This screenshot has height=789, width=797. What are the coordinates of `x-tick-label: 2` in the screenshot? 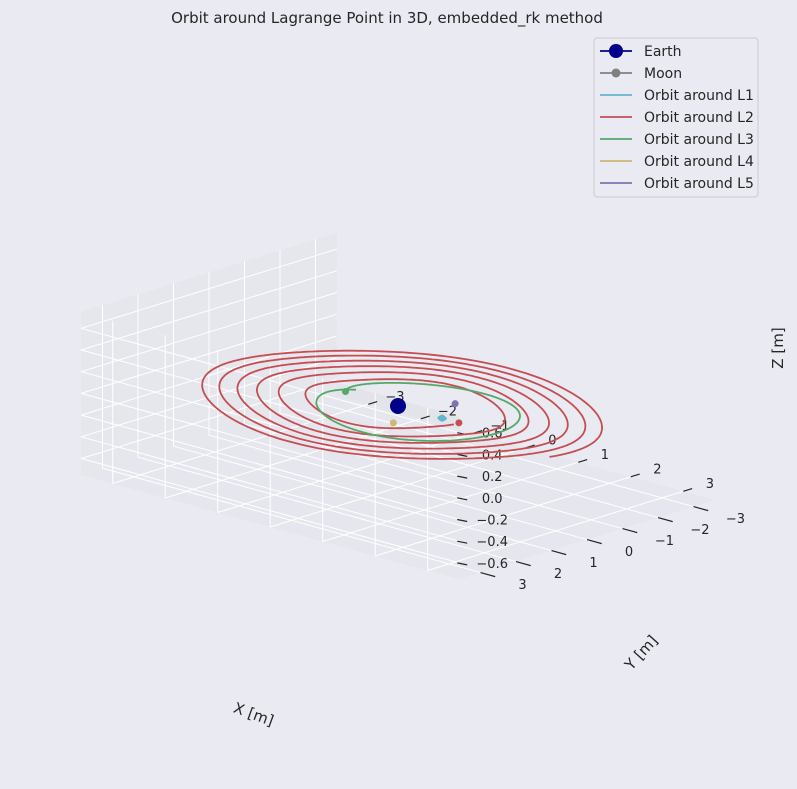 It's located at (657, 470).